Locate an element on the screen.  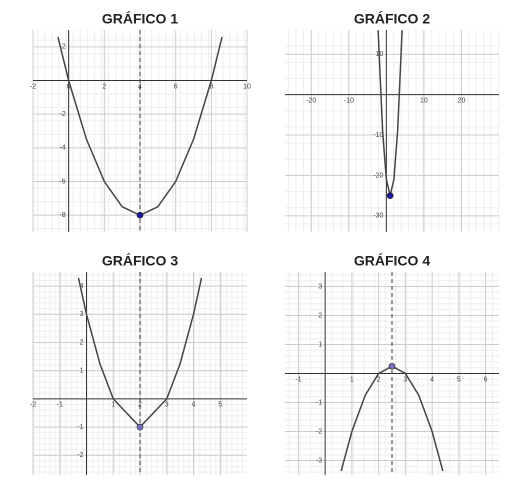
x-tick-label: 20 is located at coordinates (462, 100).